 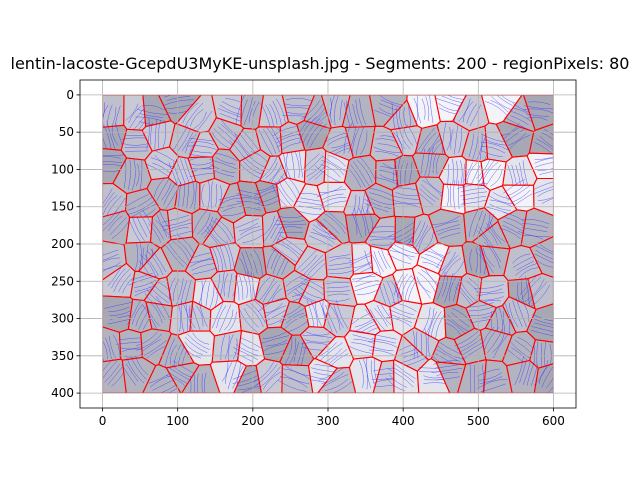 I want to click on segment-boundary, so click(x=543, y=378).